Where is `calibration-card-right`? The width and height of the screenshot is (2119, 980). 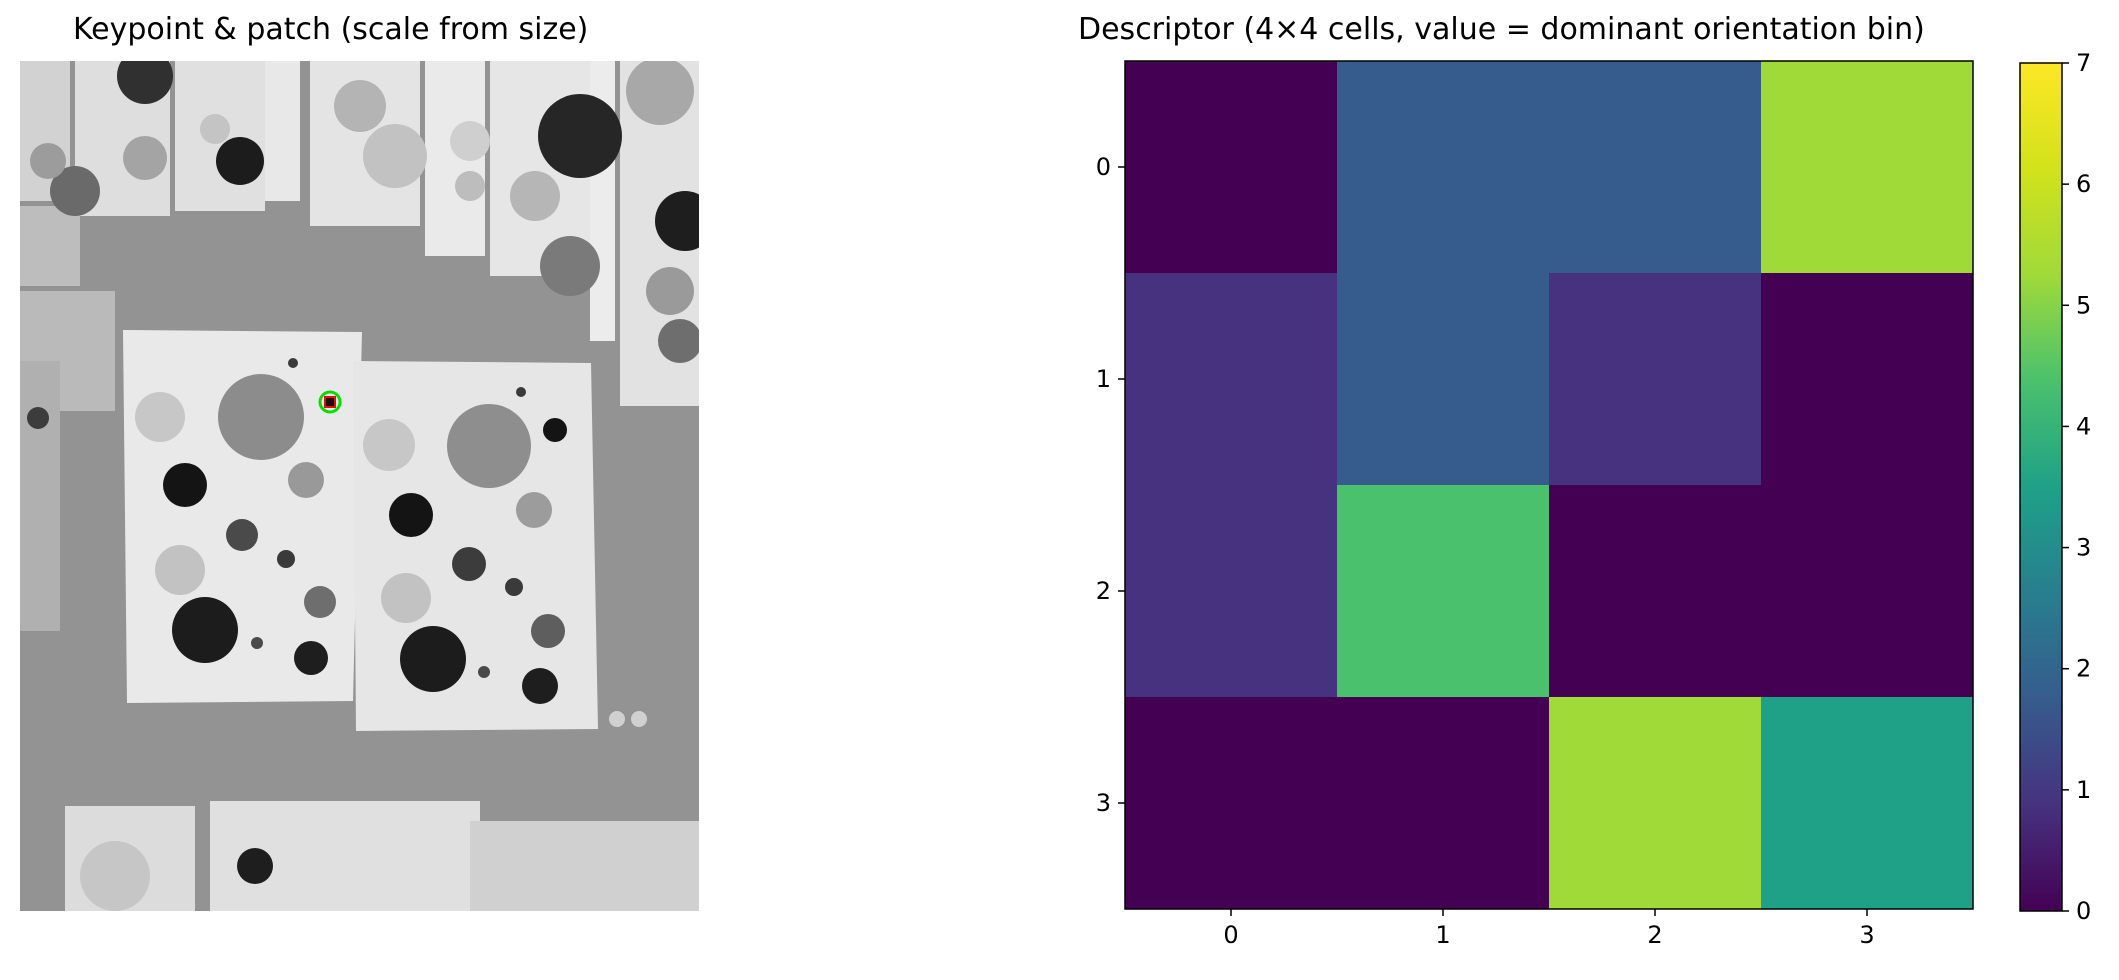
calibration-card-right is located at coordinates (500, 546).